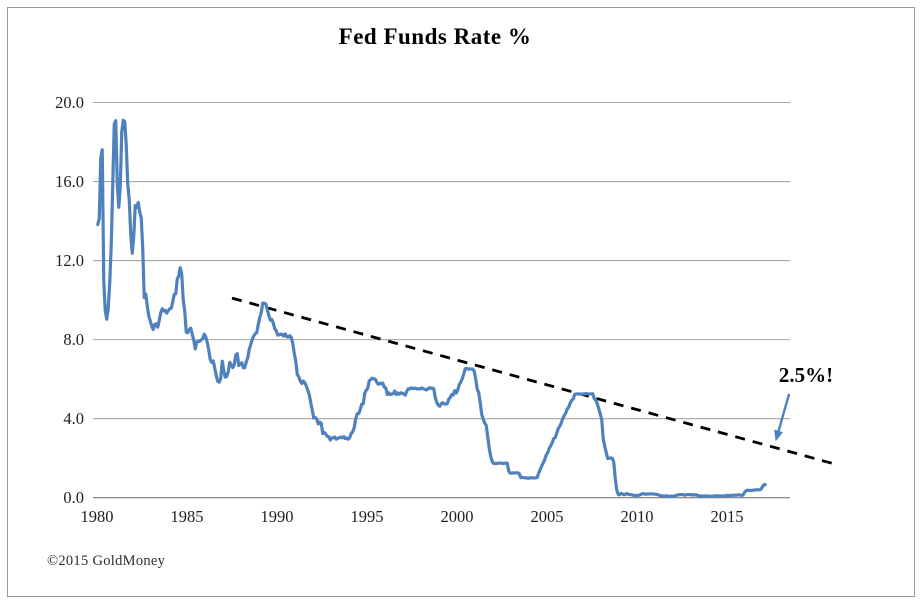 The image size is (924, 606). Describe the element at coordinates (435, 36) in the screenshot. I see `chart-title: Fed Funds Rate %` at that location.